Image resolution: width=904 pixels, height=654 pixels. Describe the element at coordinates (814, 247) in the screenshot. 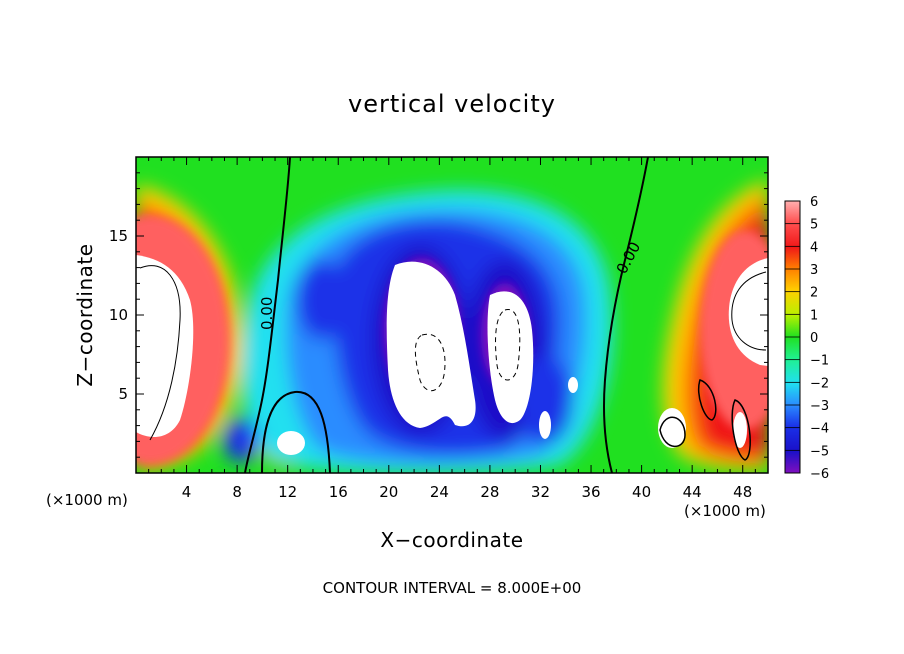

I see `colorbar-tick-label: 4` at that location.